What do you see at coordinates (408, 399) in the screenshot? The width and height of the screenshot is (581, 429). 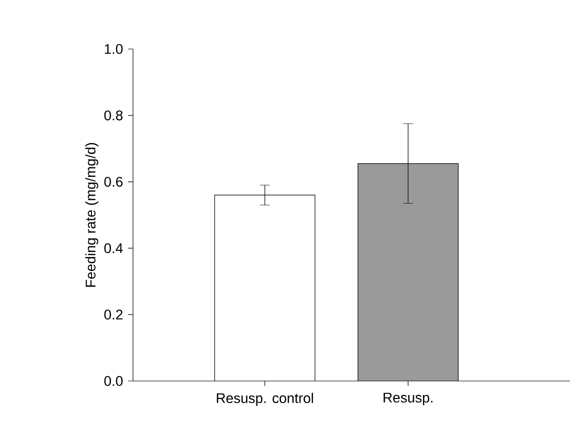 I see `x-tick-label: Resusp.` at bounding box center [408, 399].